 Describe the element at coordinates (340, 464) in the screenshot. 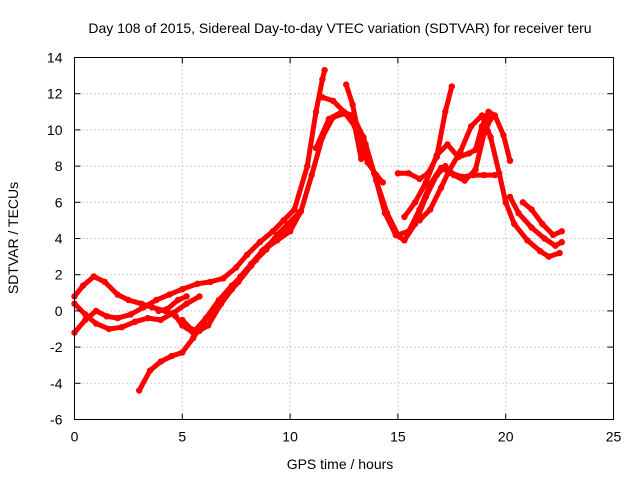

I see `x-axis-title: GPS time / hours` at that location.